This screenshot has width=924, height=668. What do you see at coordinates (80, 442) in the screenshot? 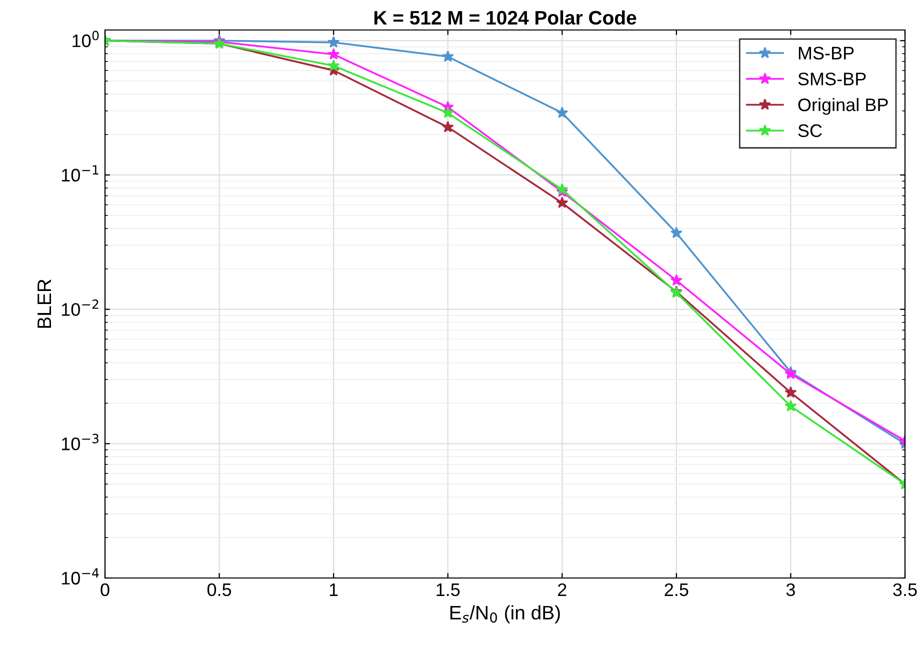
I see `y-tick-label: 10$^{−3}$` at bounding box center [80, 442].